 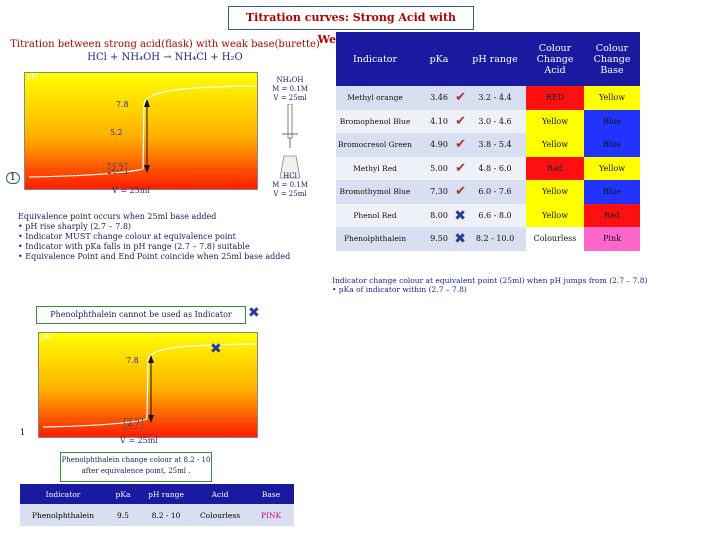 What do you see at coordinates (151, 359) in the screenshot?
I see `chart2-arrow-up` at bounding box center [151, 359].